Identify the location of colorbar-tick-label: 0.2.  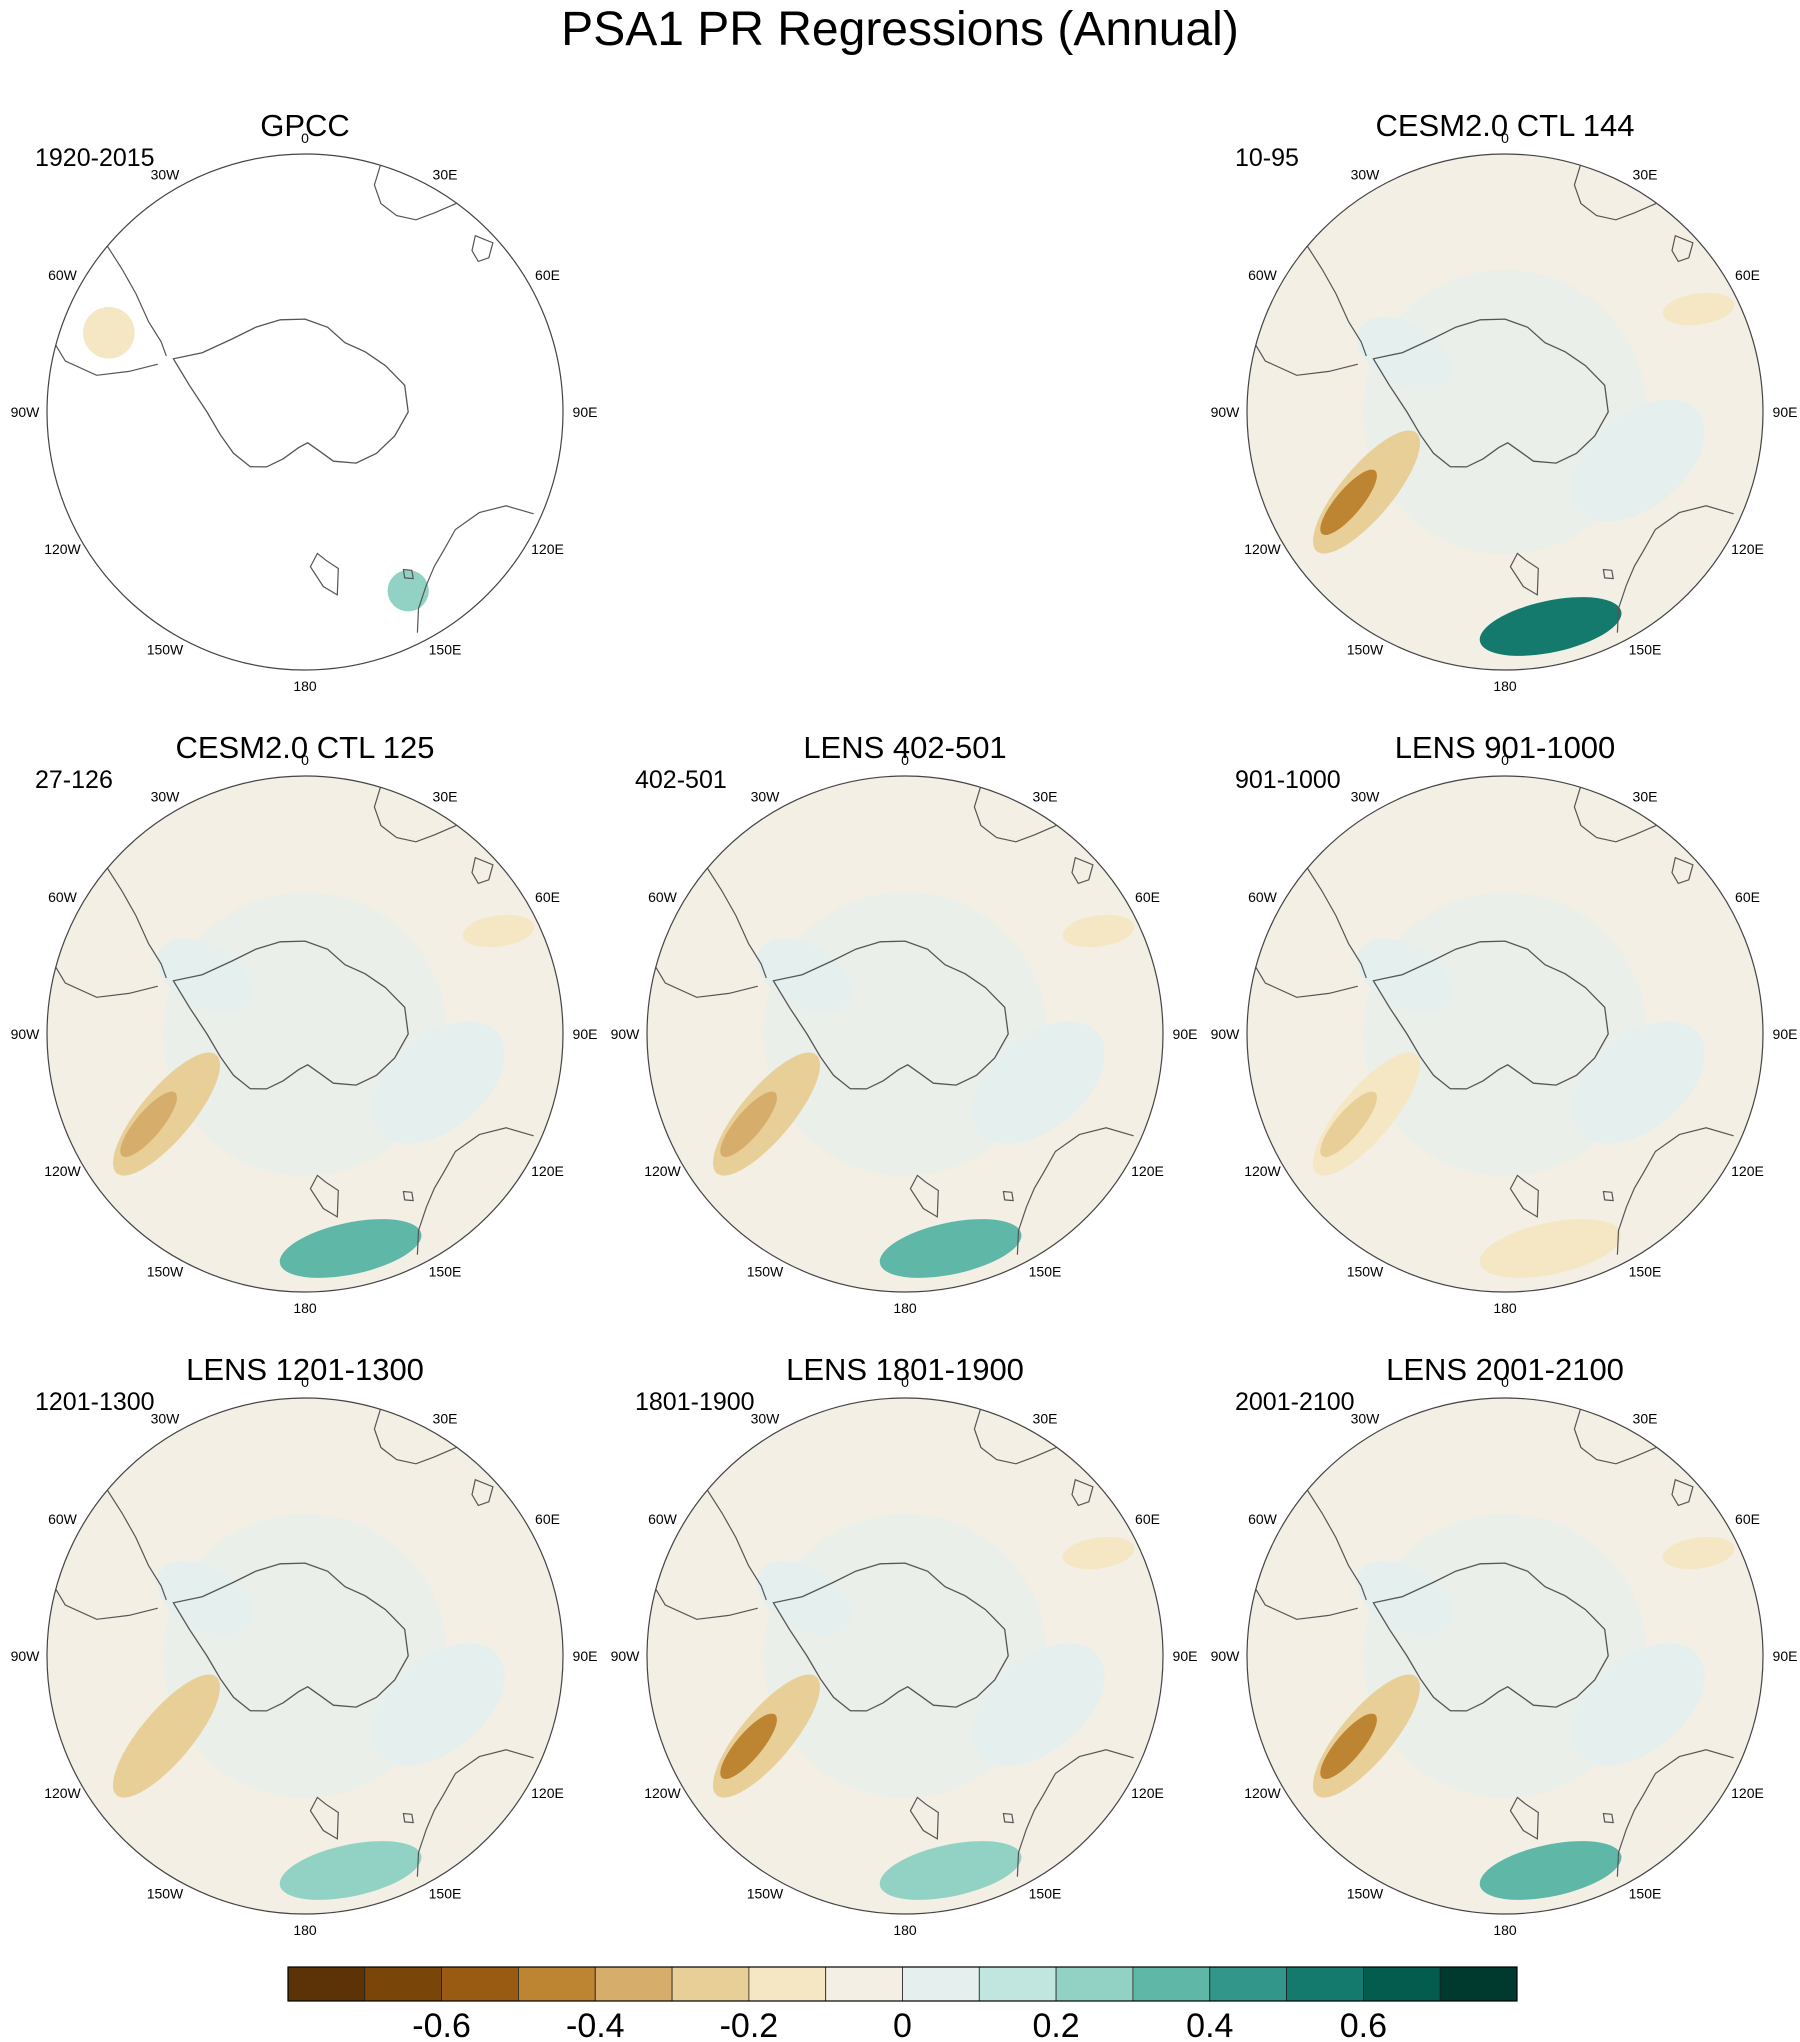
(1055, 2024).